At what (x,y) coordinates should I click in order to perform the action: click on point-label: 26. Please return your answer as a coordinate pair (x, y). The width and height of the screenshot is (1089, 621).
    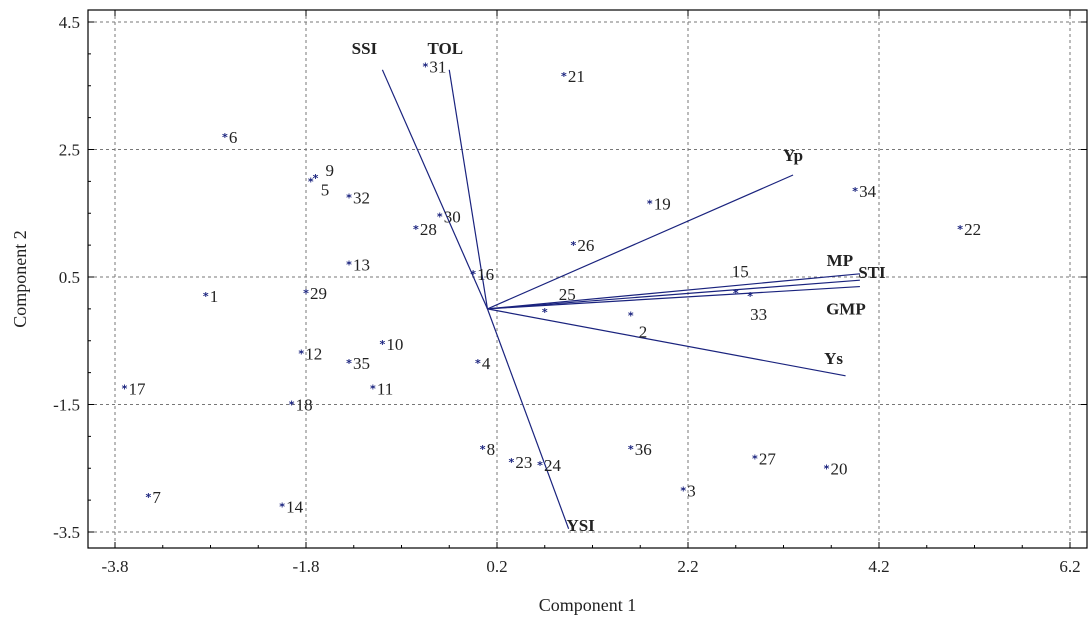
    Looking at the image, I should click on (585, 245).